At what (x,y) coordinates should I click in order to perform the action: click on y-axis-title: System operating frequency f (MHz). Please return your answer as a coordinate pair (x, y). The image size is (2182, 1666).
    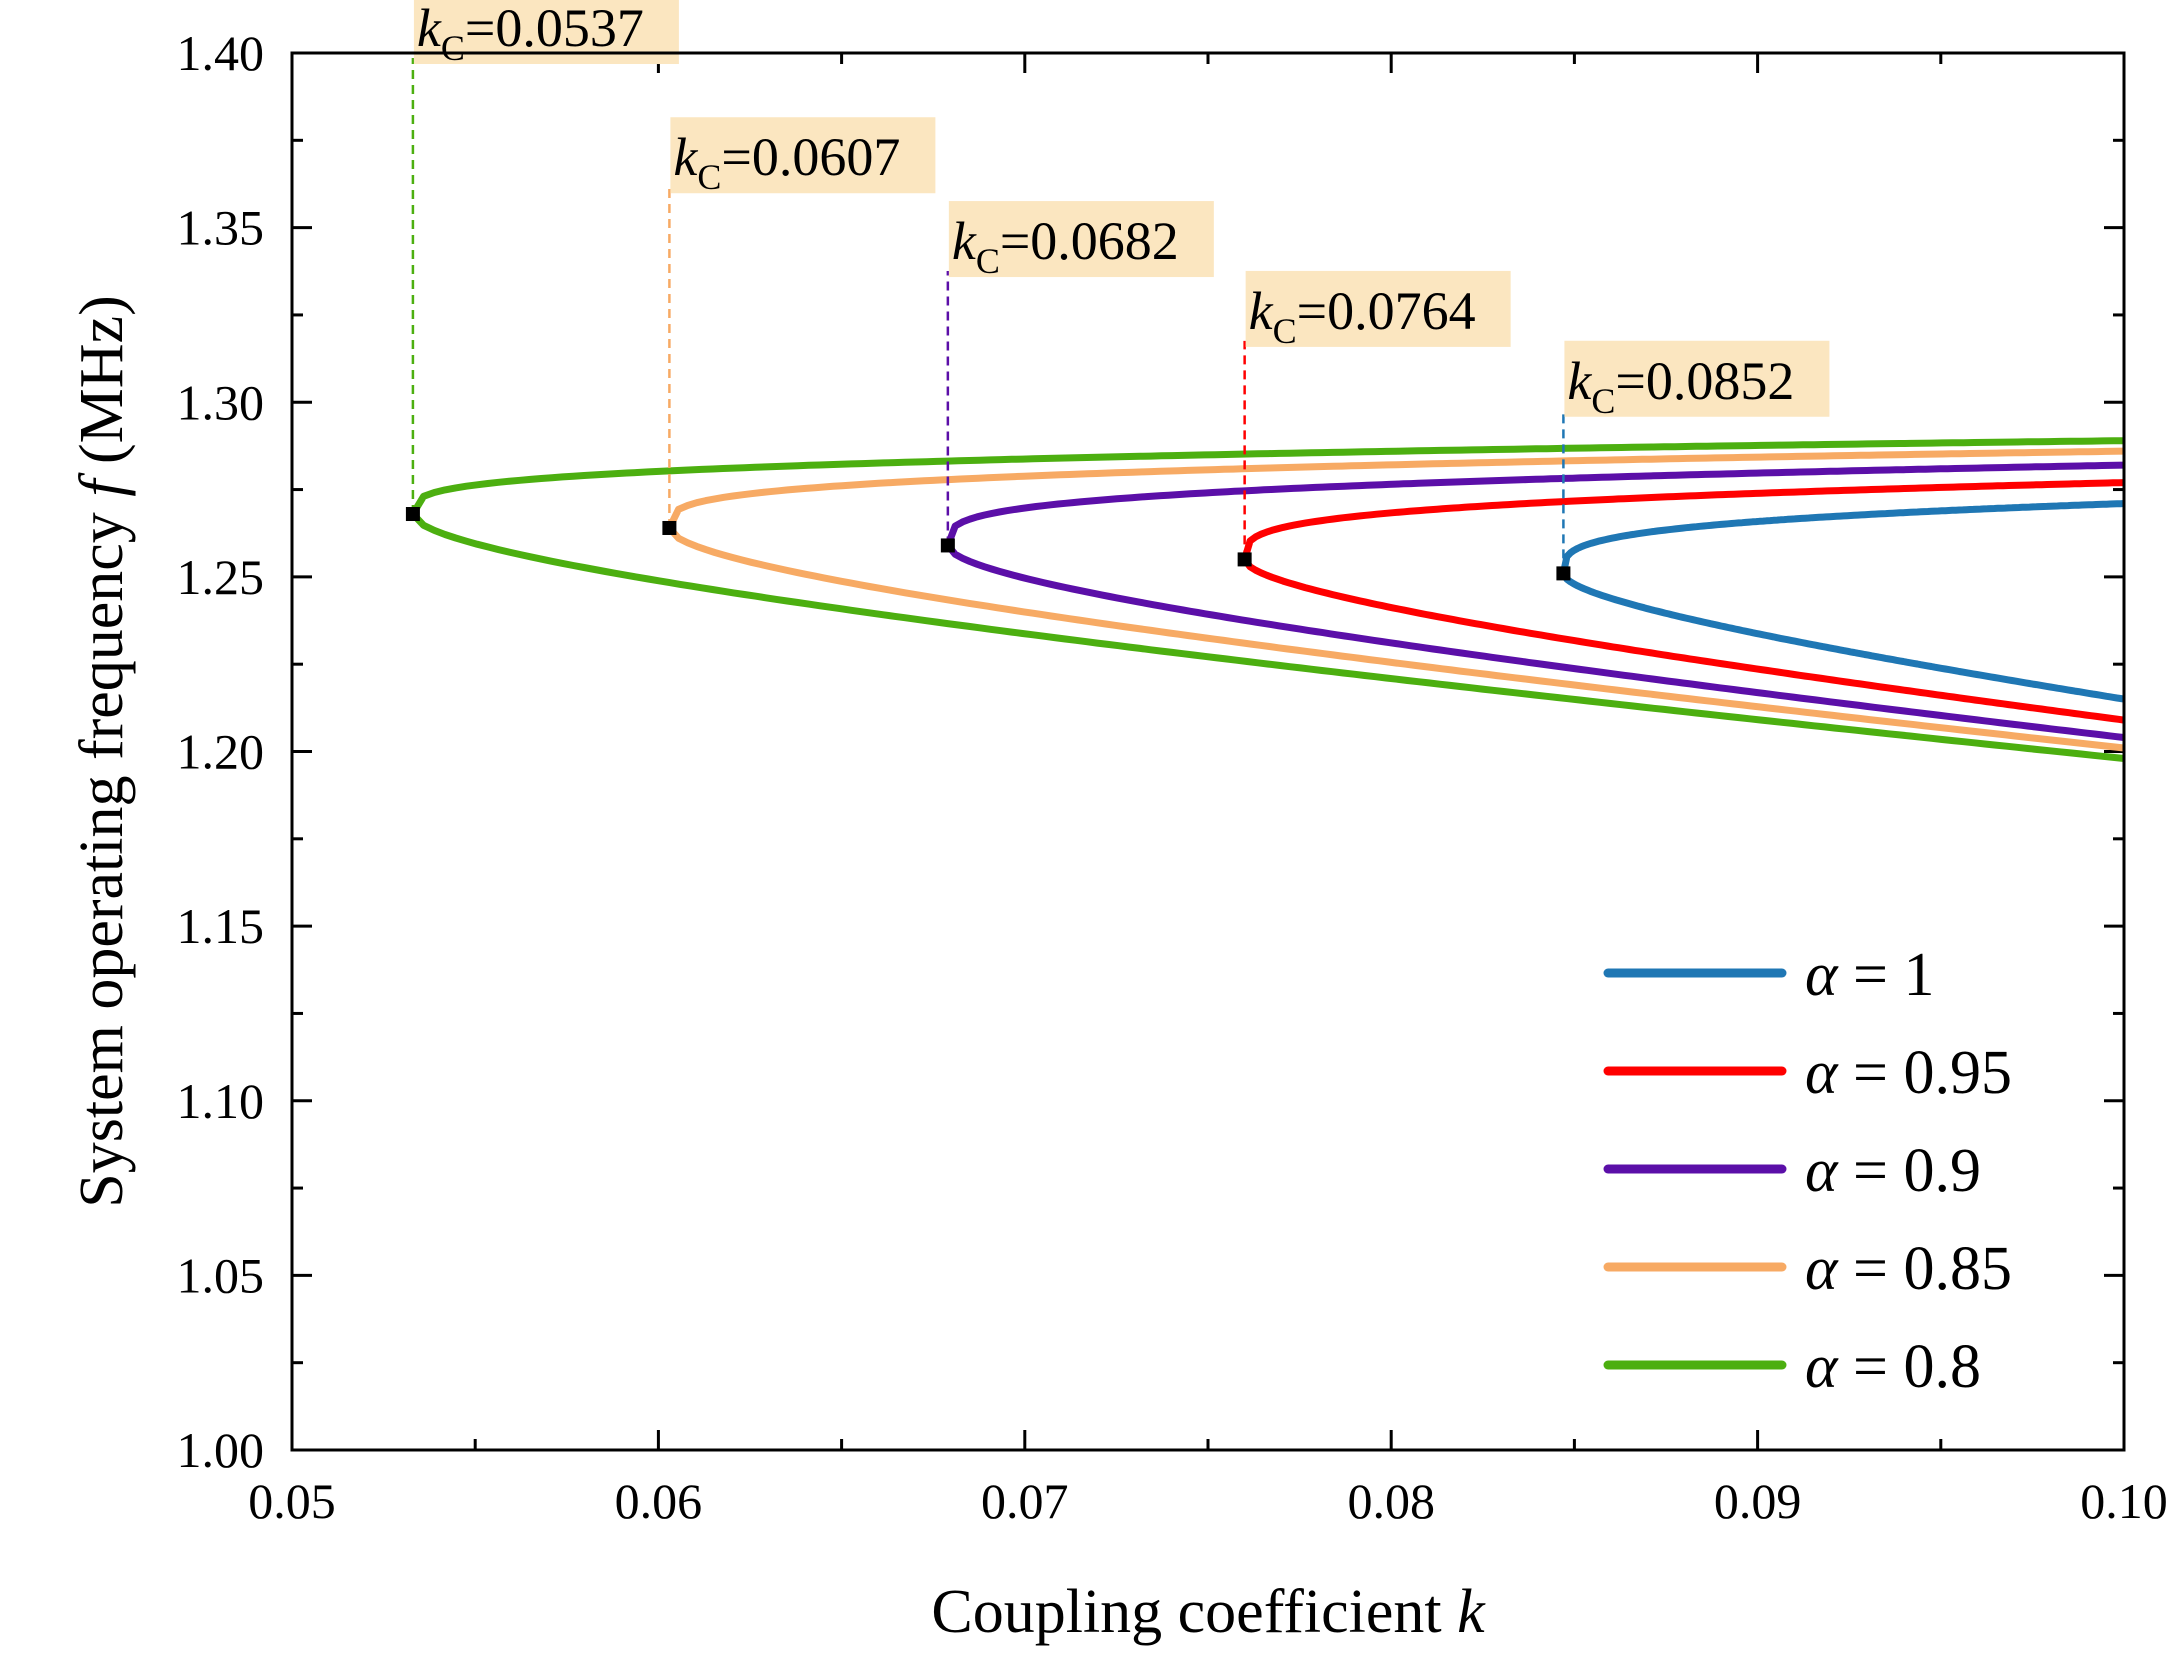
    Looking at the image, I should click on (102, 751).